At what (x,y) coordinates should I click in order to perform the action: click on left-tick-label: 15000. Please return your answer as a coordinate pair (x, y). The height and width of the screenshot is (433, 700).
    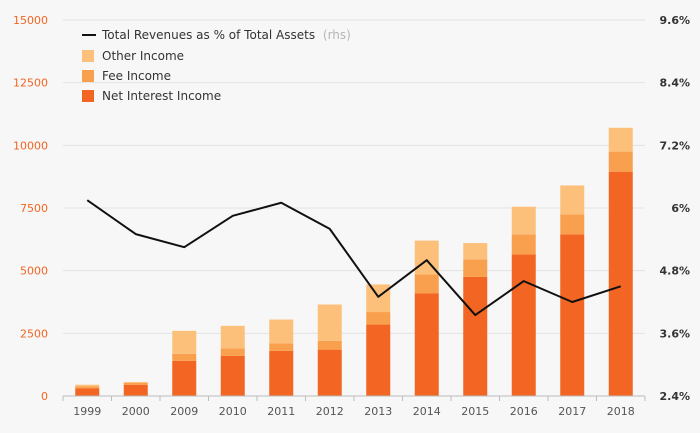
    Looking at the image, I should click on (30, 20).